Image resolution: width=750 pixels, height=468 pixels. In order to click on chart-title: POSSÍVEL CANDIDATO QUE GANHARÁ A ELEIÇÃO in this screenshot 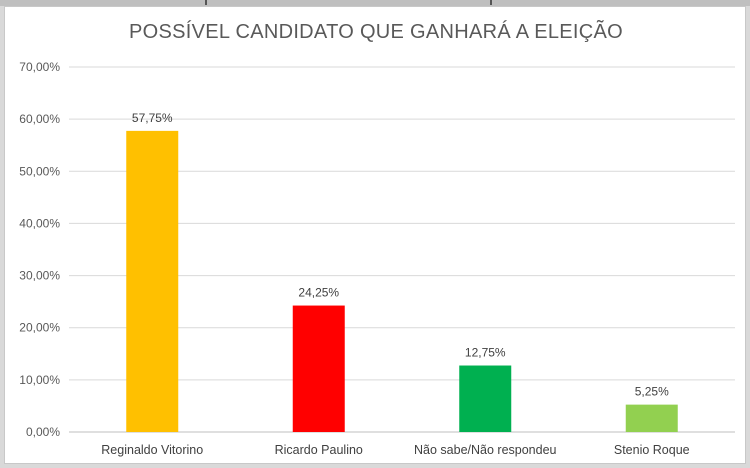, I will do `click(376, 32)`.